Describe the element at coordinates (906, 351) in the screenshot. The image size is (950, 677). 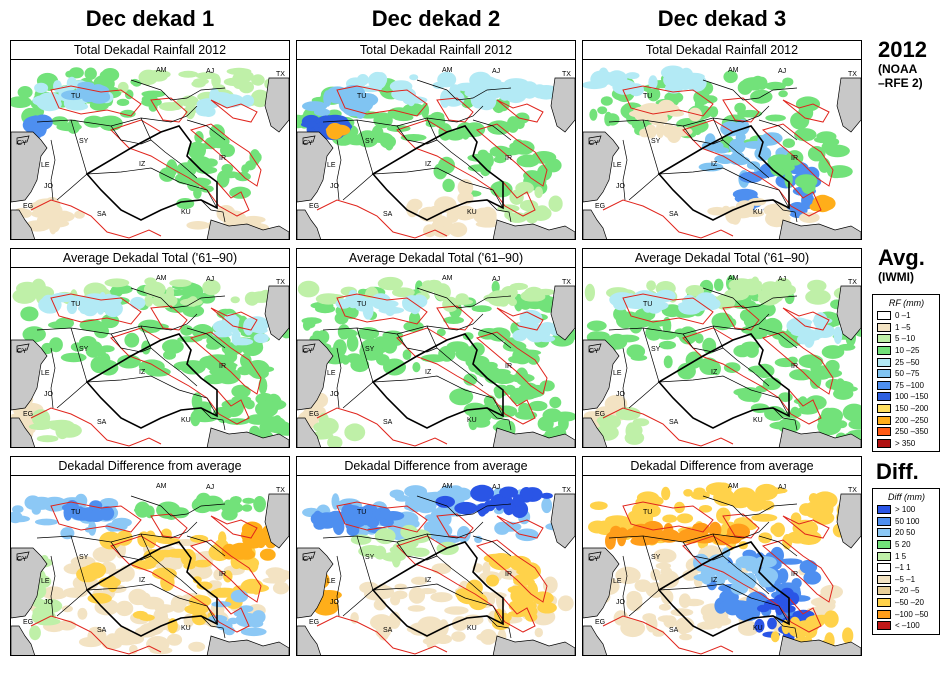
I see `legend-entry: 10 –25` at that location.